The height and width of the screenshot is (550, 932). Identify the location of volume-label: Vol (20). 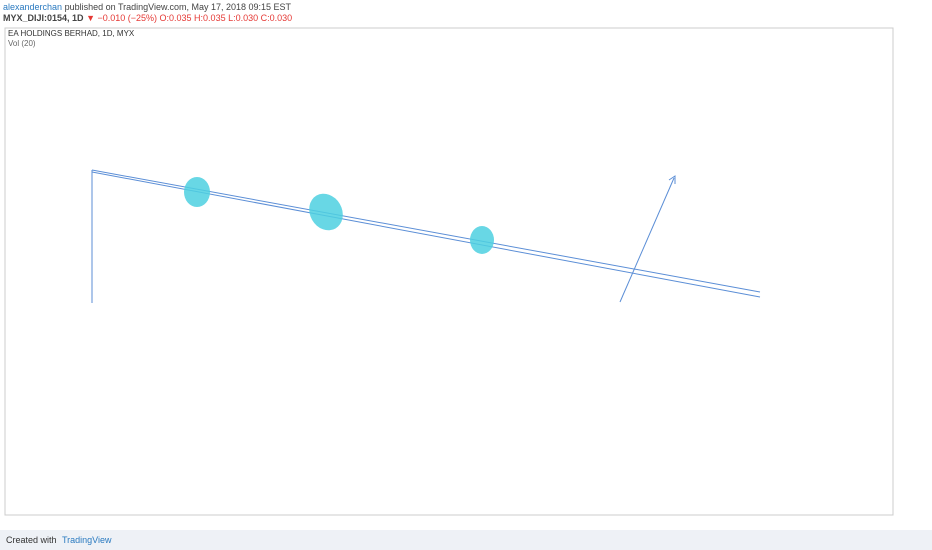
(22, 43).